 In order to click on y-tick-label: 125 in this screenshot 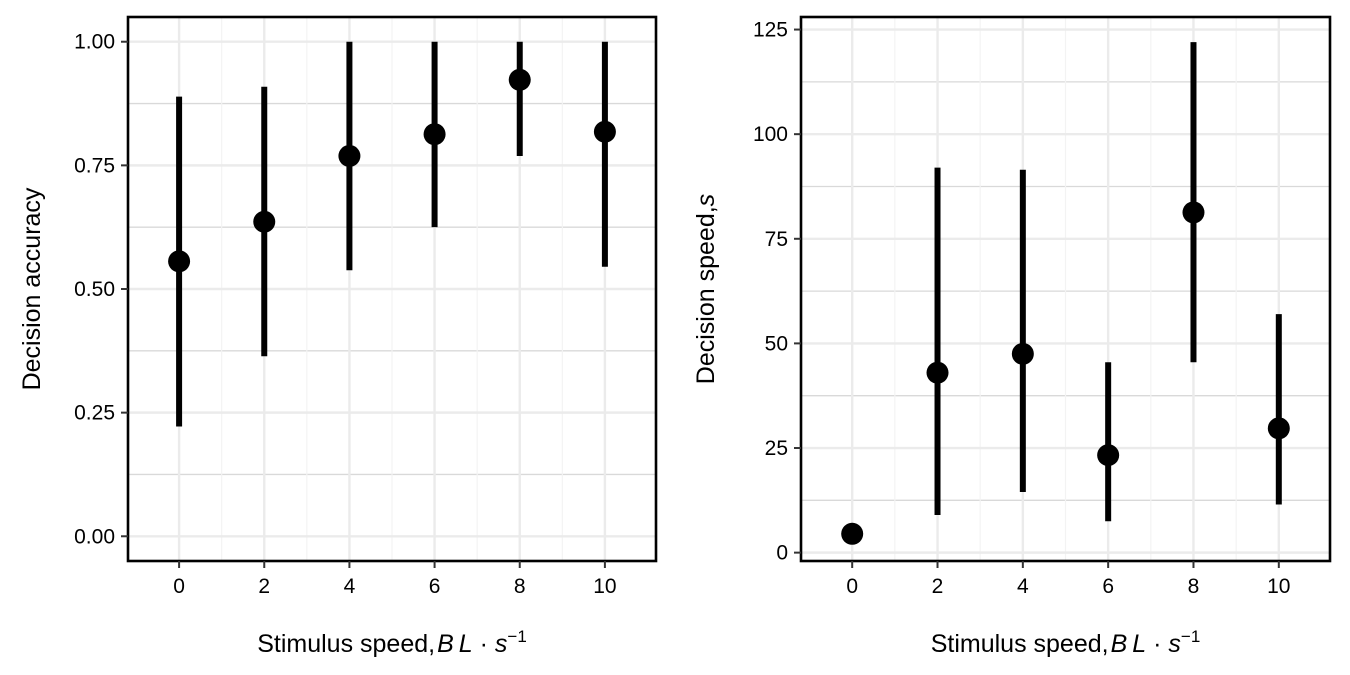, I will do `click(770, 30)`.